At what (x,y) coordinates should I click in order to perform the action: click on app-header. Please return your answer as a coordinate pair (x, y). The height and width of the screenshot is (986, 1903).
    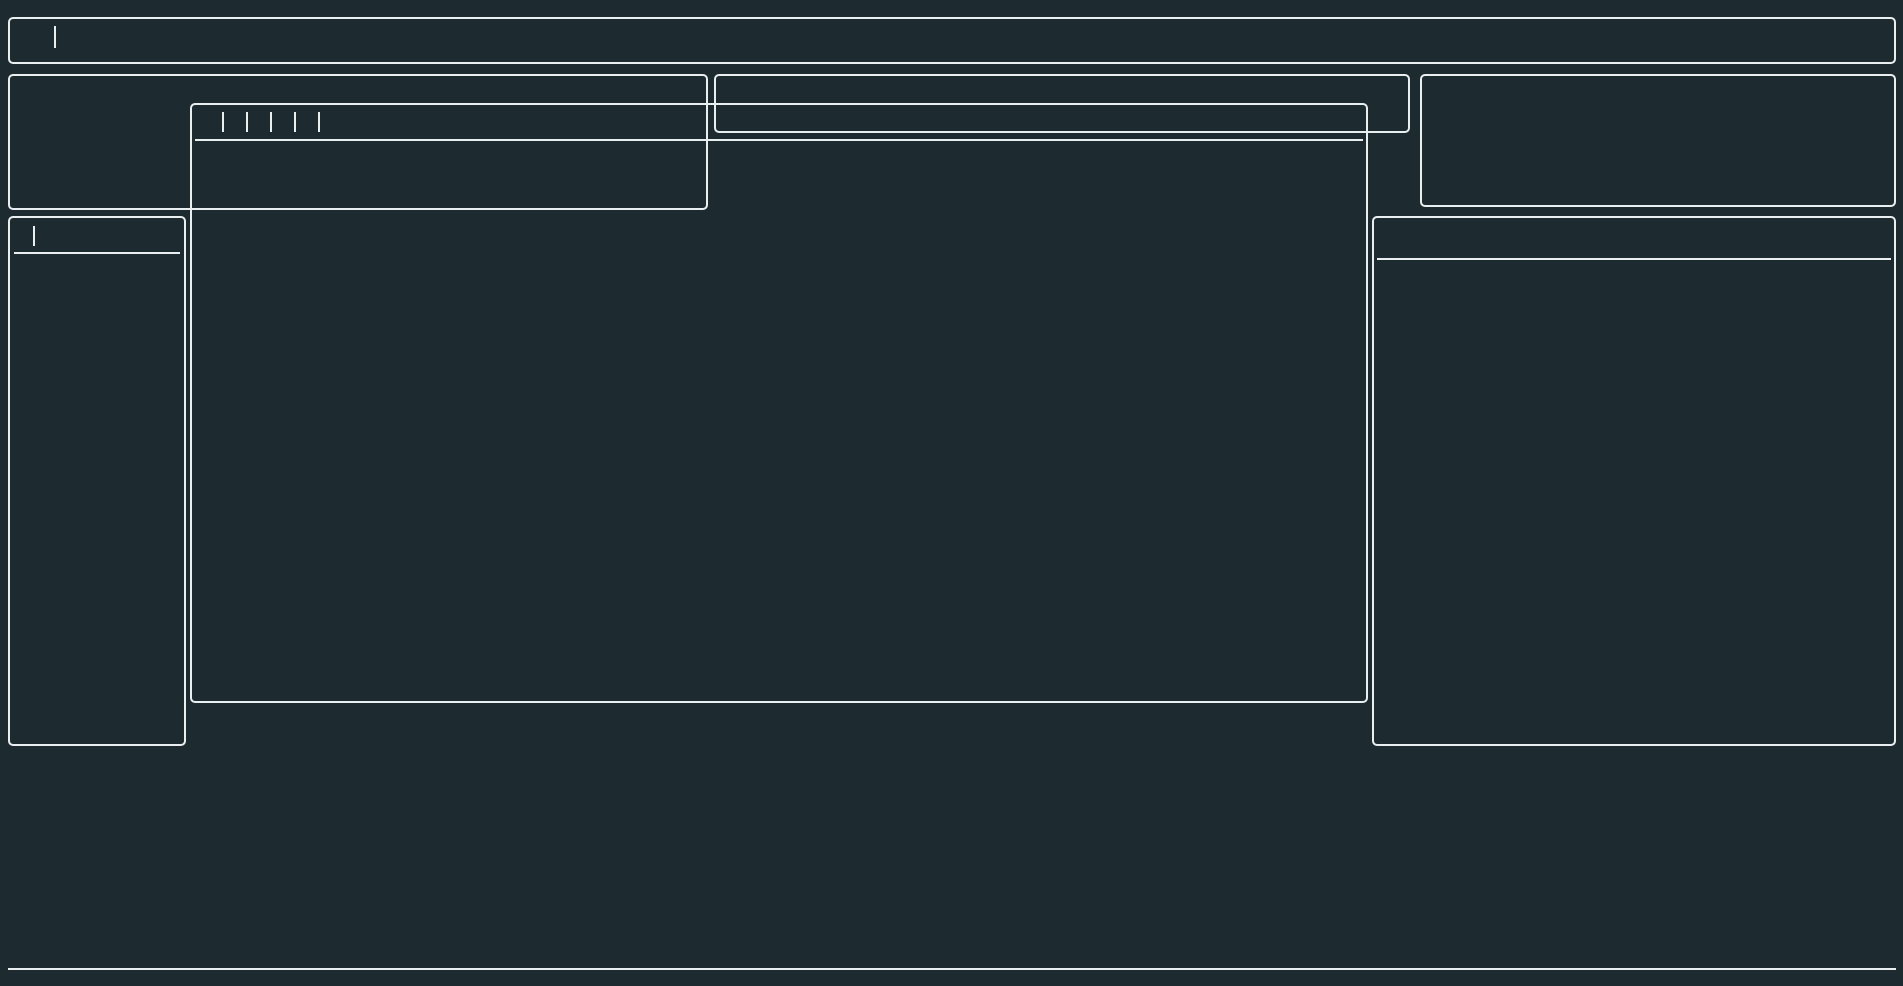
    Looking at the image, I should click on (952, 40).